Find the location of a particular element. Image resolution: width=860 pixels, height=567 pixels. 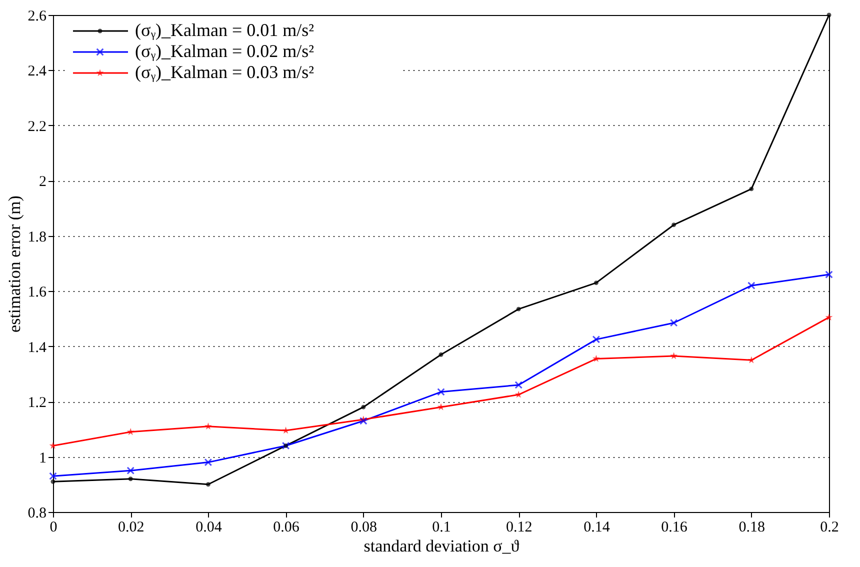

x-tick-label: 0.18 is located at coordinates (752, 528).